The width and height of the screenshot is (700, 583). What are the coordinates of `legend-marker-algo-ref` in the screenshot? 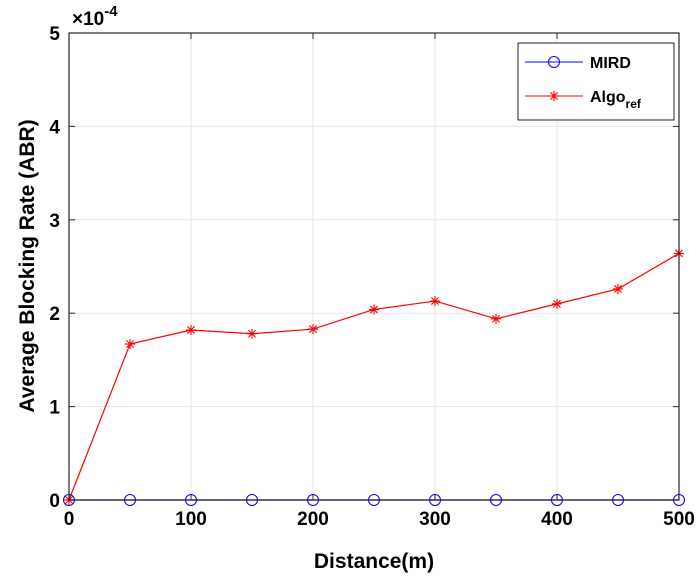 It's located at (554, 96).